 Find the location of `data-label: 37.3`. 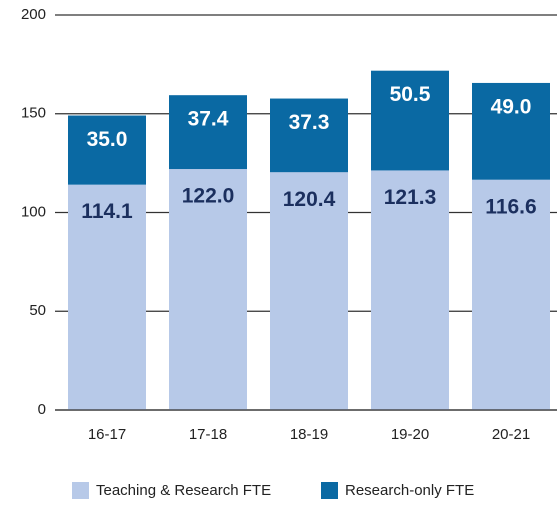

data-label: 37.3 is located at coordinates (309, 122).